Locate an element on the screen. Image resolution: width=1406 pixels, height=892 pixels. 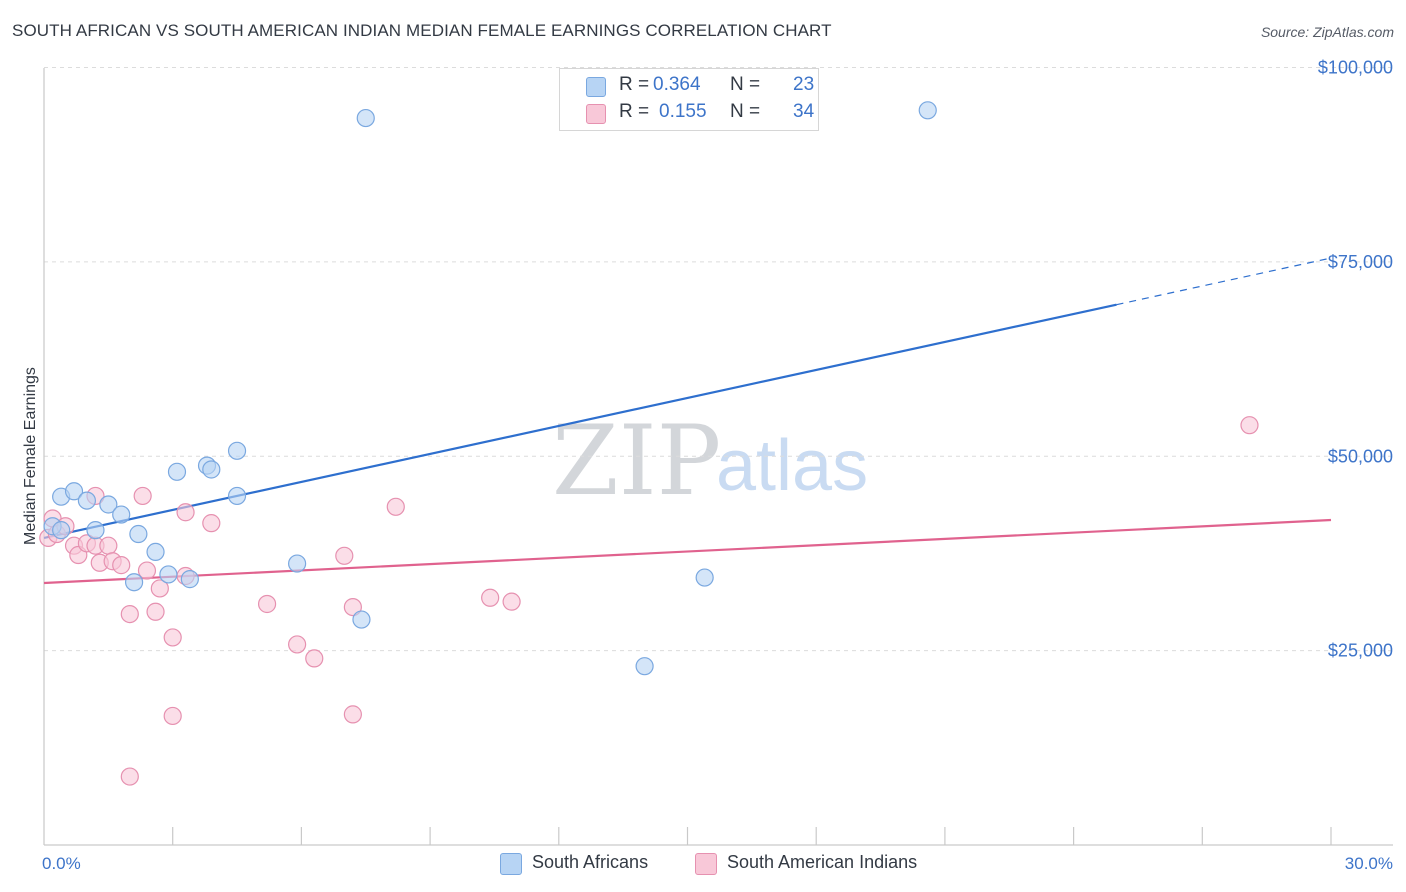
legend-swatch-blue is located at coordinates (596, 87).